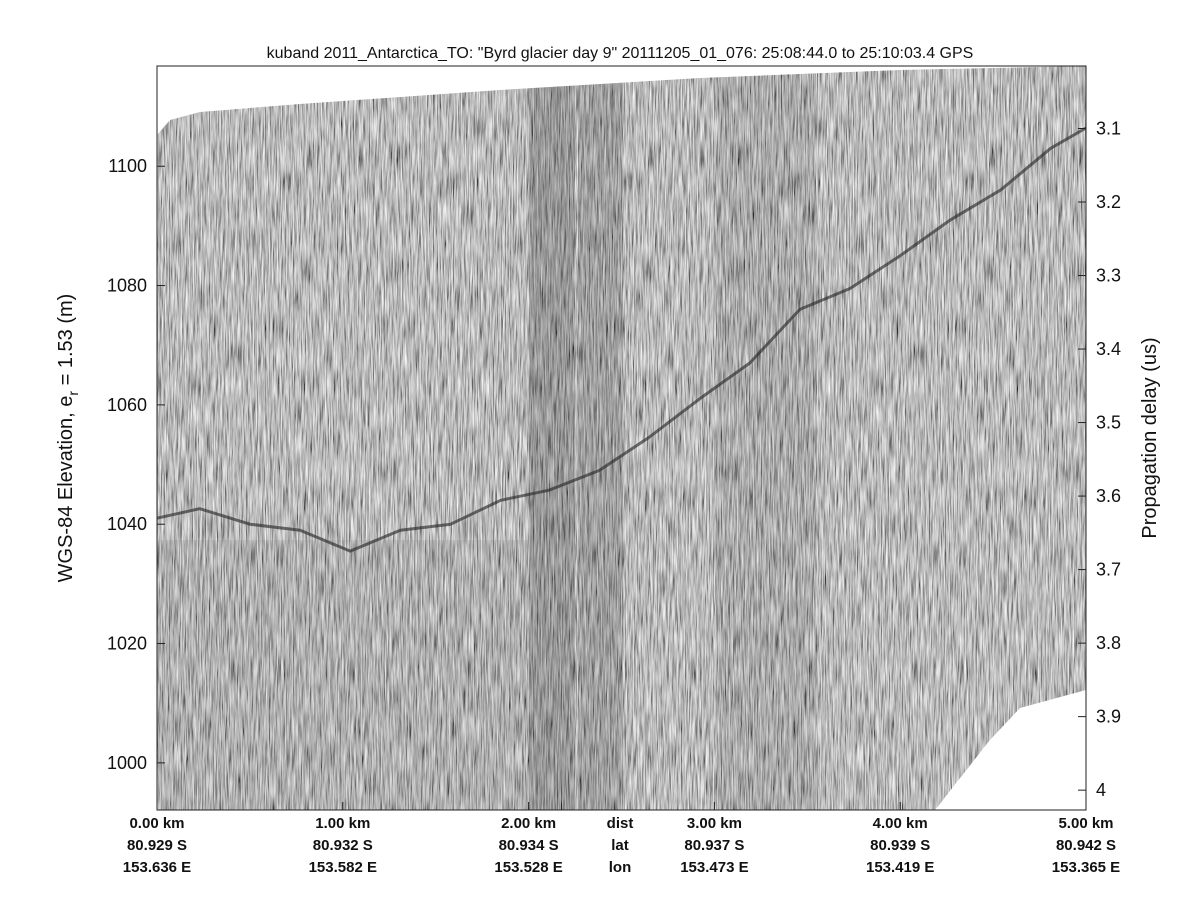 This screenshot has width=1200, height=900. What do you see at coordinates (156, 823) in the screenshot?
I see `x-tick-label: 0.00 km` at bounding box center [156, 823].